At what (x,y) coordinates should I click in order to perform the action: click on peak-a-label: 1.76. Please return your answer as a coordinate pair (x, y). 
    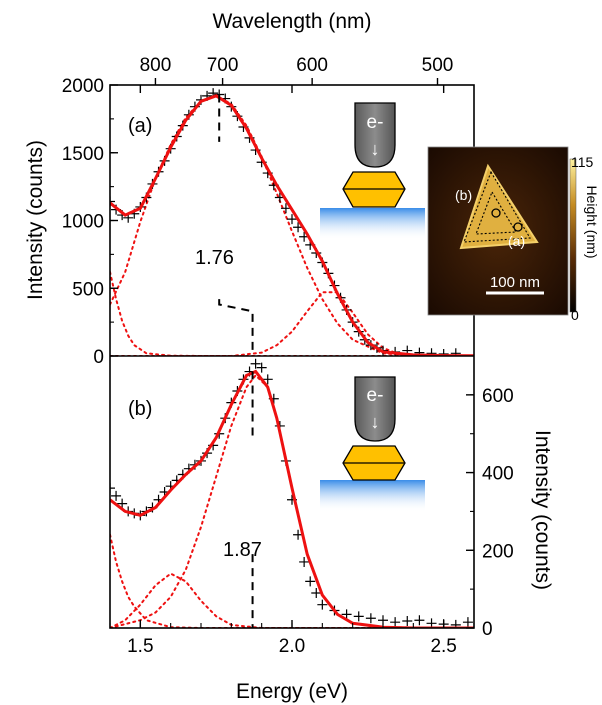
    Looking at the image, I should click on (214, 258).